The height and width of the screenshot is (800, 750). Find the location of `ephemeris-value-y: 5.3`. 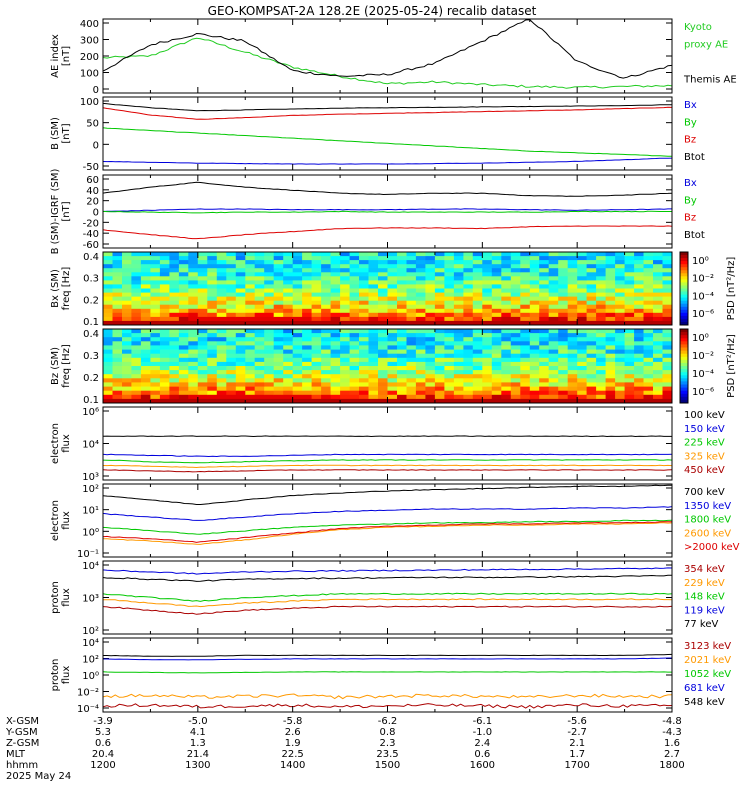

ephemeris-value-y: 5.3 is located at coordinates (103, 732).